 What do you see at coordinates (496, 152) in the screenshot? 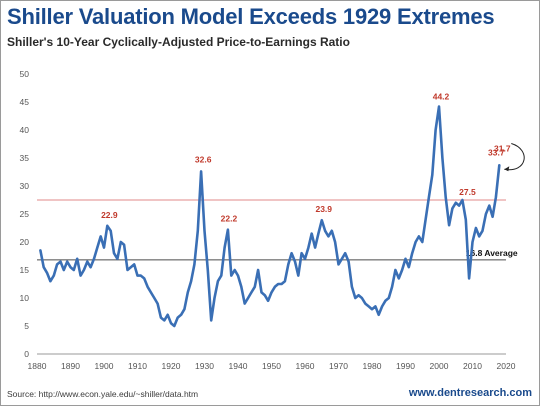
I see `value-annotation: 33.7` at bounding box center [496, 152].